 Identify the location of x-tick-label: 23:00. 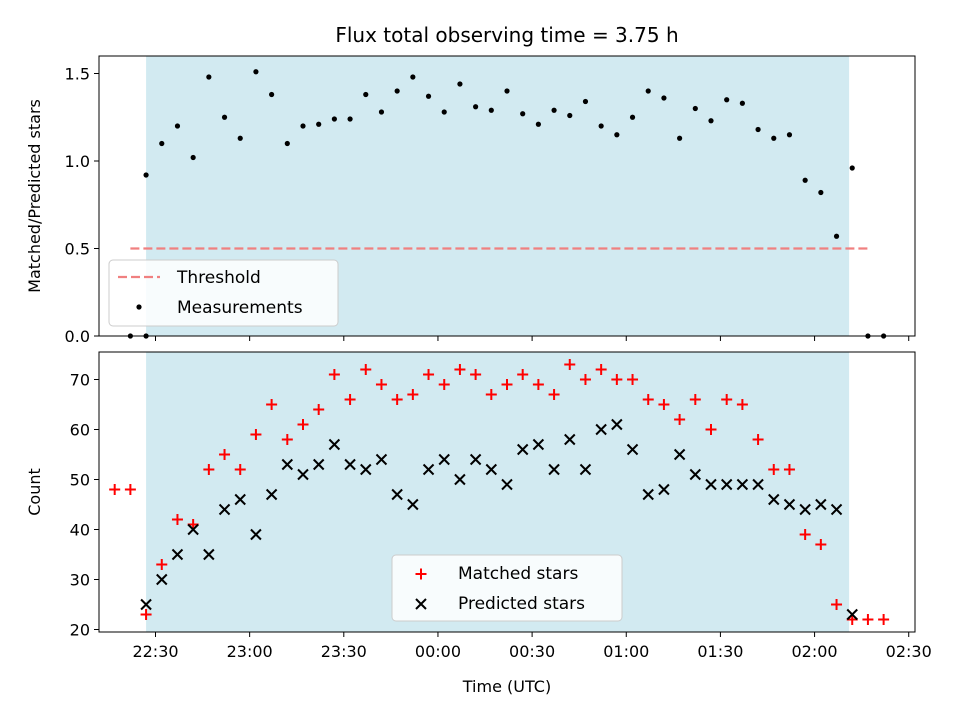
(250, 651).